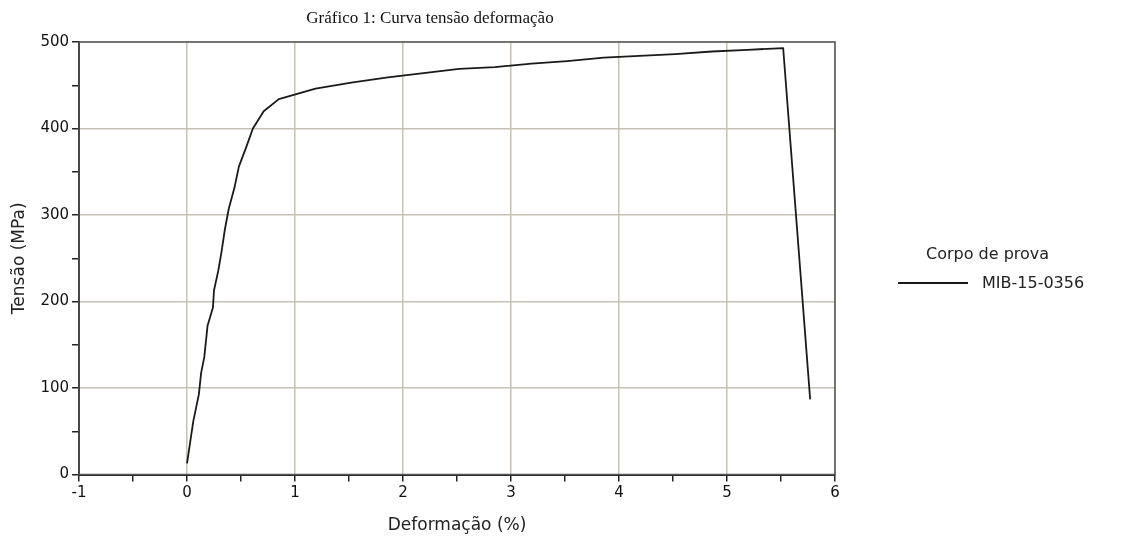 Image resolution: width=1146 pixels, height=546 pixels. Describe the element at coordinates (55, 127) in the screenshot. I see `y-tick-label: 400` at that location.